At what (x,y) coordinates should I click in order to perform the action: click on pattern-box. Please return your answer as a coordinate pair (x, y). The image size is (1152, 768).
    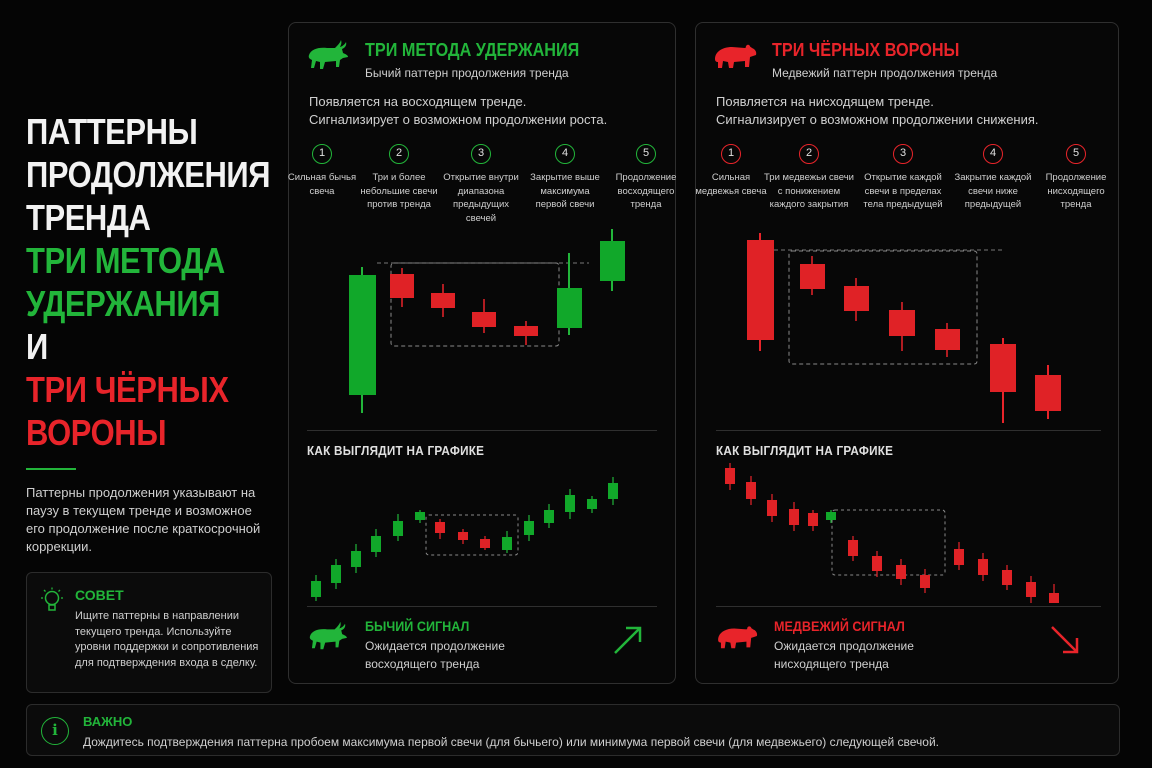
    Looking at the image, I should click on (883, 307).